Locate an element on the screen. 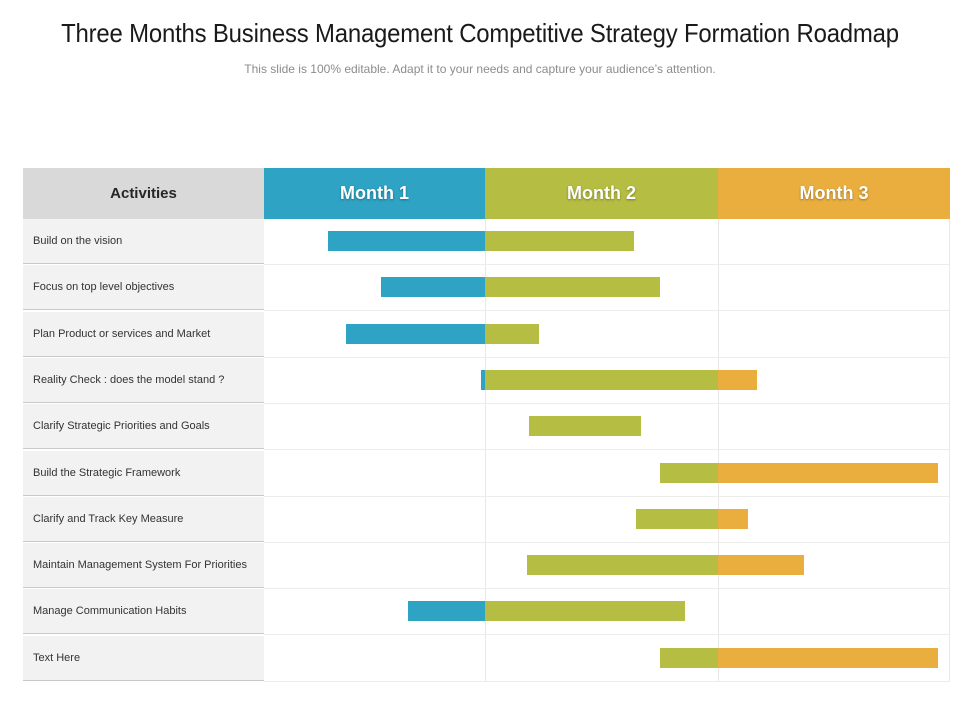 The height and width of the screenshot is (720, 960). activity-row: Reality Check : does the model stand ? is located at coordinates (486, 380).